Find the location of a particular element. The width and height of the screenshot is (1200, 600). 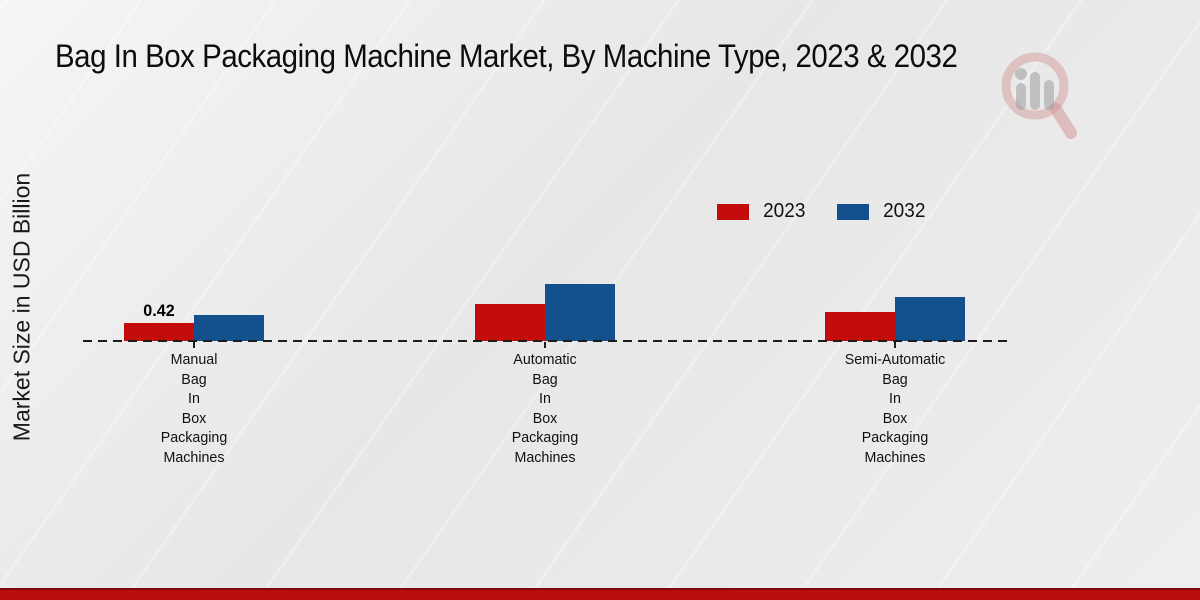

bar-2023-group1 is located at coordinates (159, 332).